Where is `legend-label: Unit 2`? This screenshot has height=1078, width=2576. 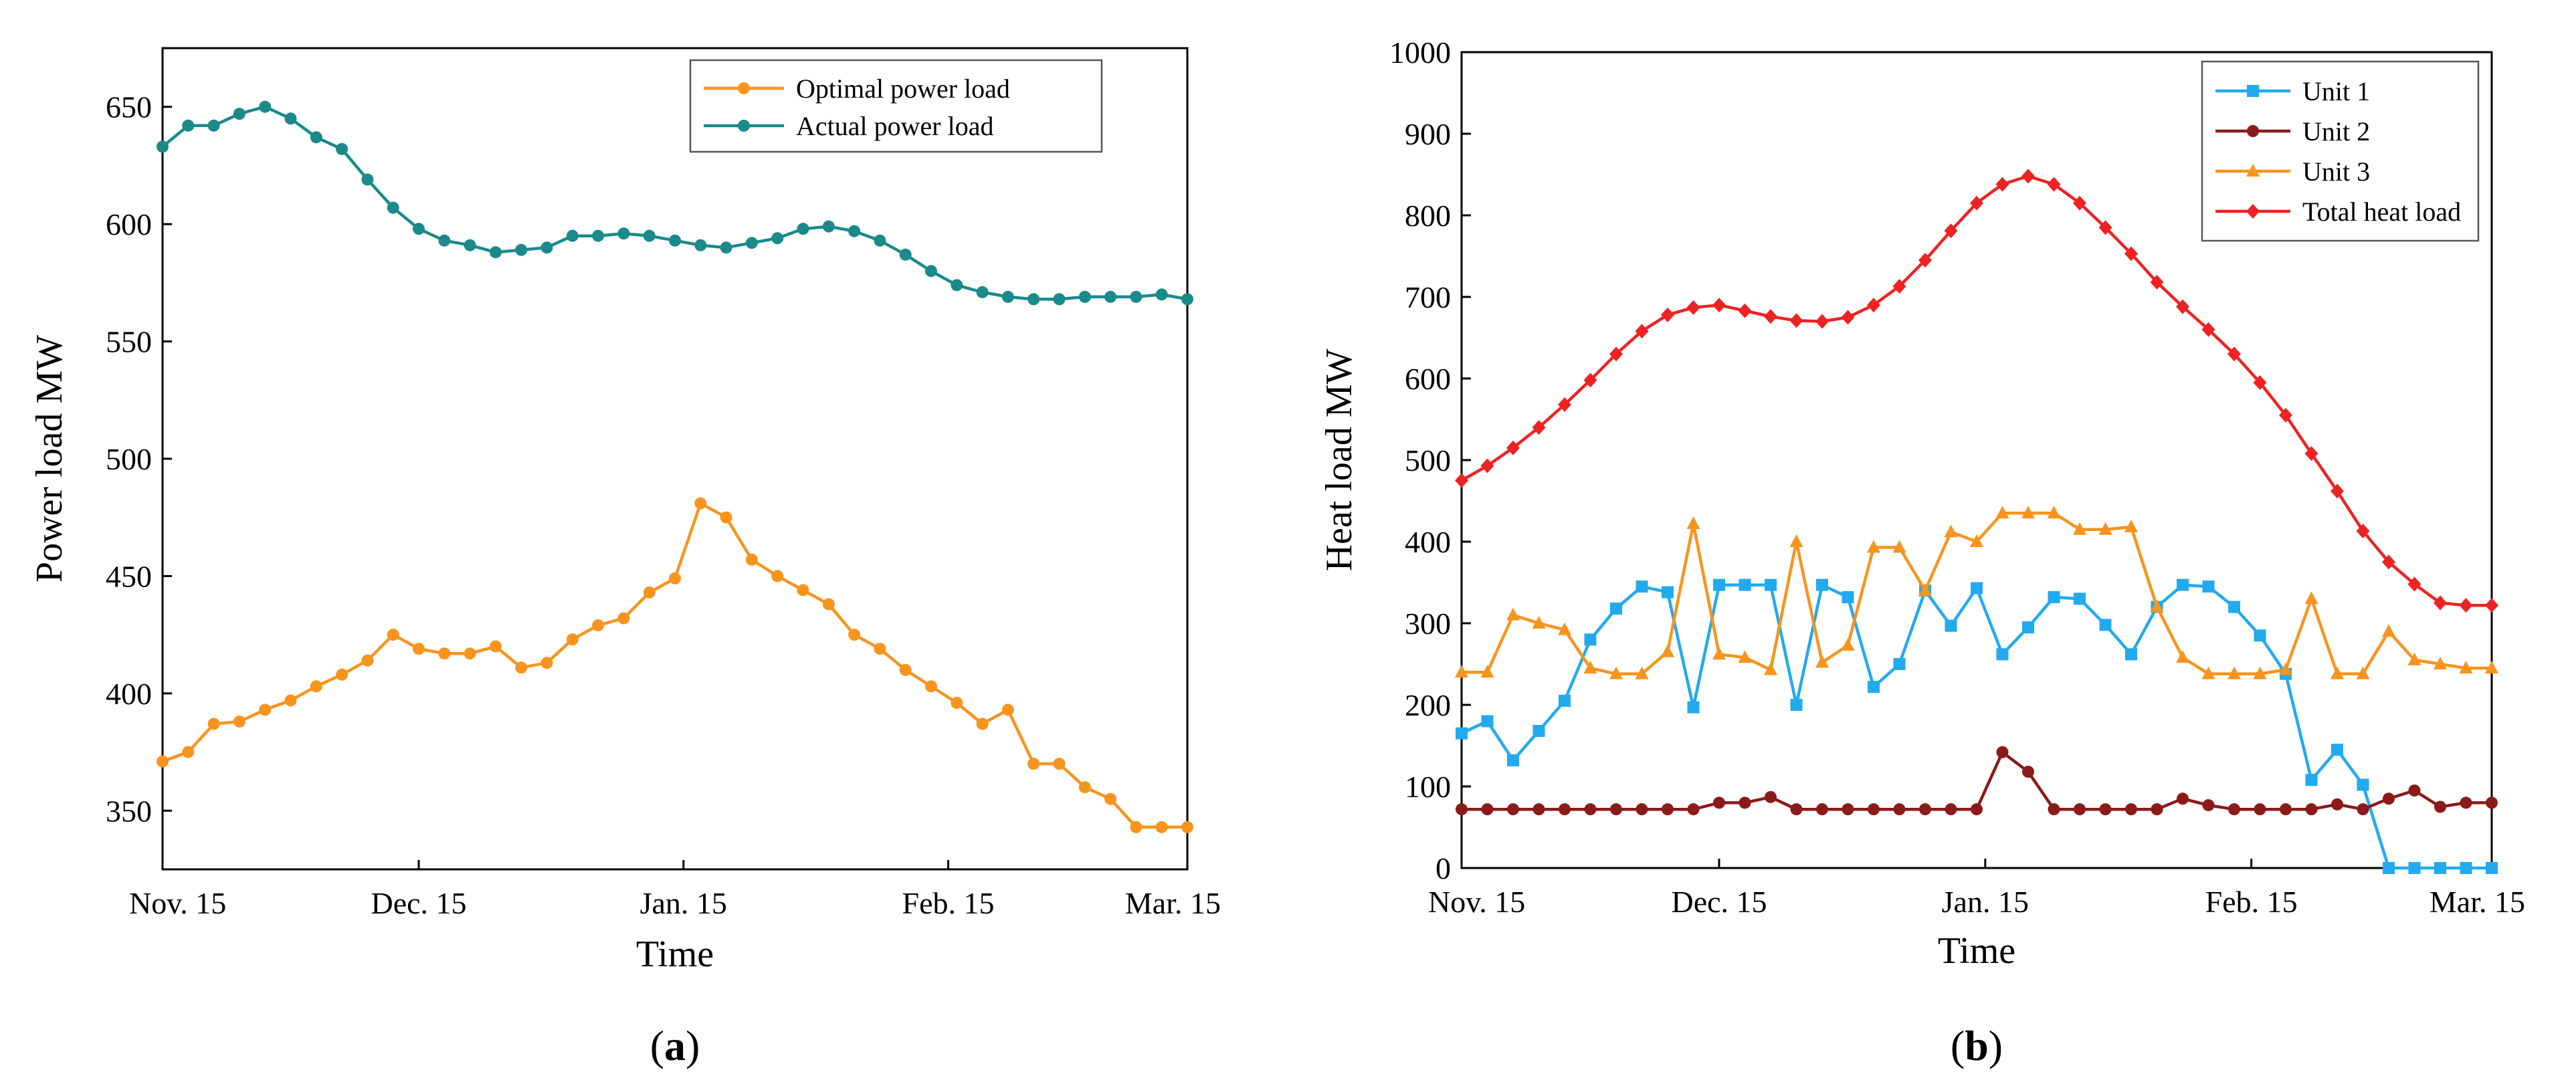
legend-label: Unit 2 is located at coordinates (2336, 131).